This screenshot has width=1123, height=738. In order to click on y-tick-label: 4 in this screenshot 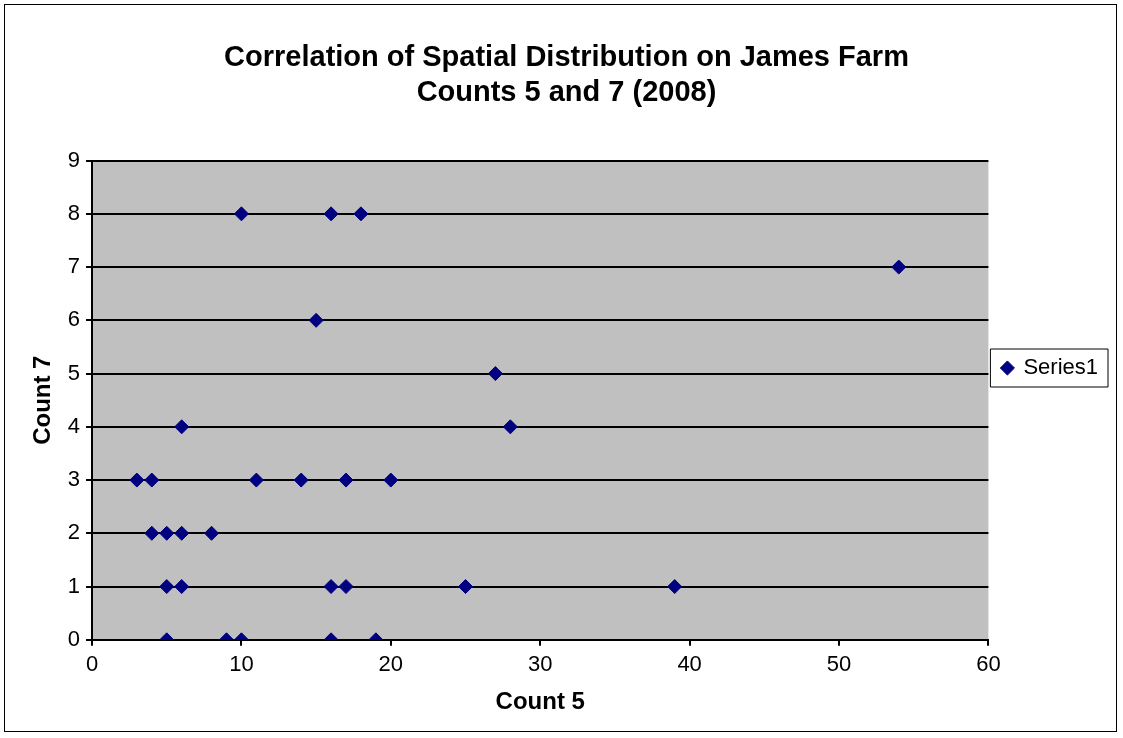, I will do `click(74, 425)`.